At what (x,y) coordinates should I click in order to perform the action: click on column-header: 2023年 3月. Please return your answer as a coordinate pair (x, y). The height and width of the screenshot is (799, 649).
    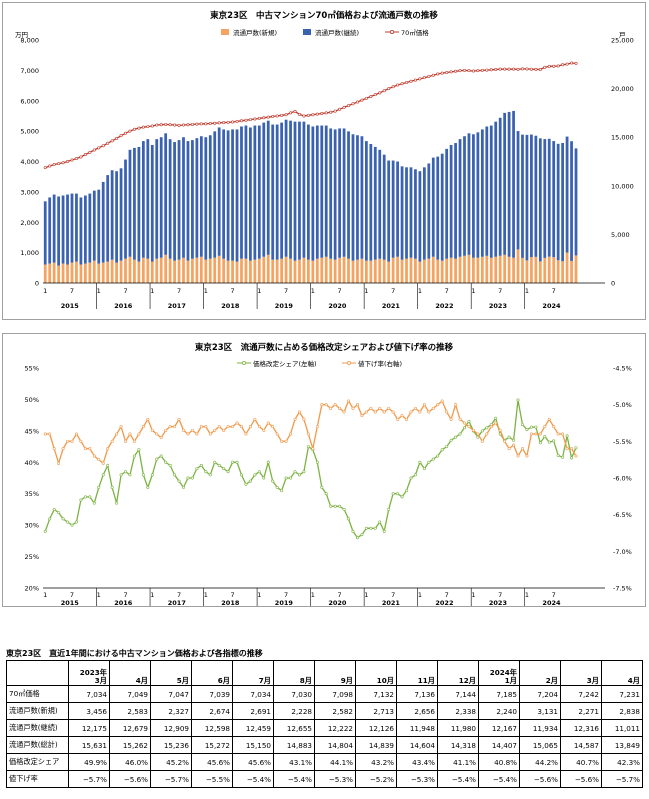
    Looking at the image, I should click on (89, 673).